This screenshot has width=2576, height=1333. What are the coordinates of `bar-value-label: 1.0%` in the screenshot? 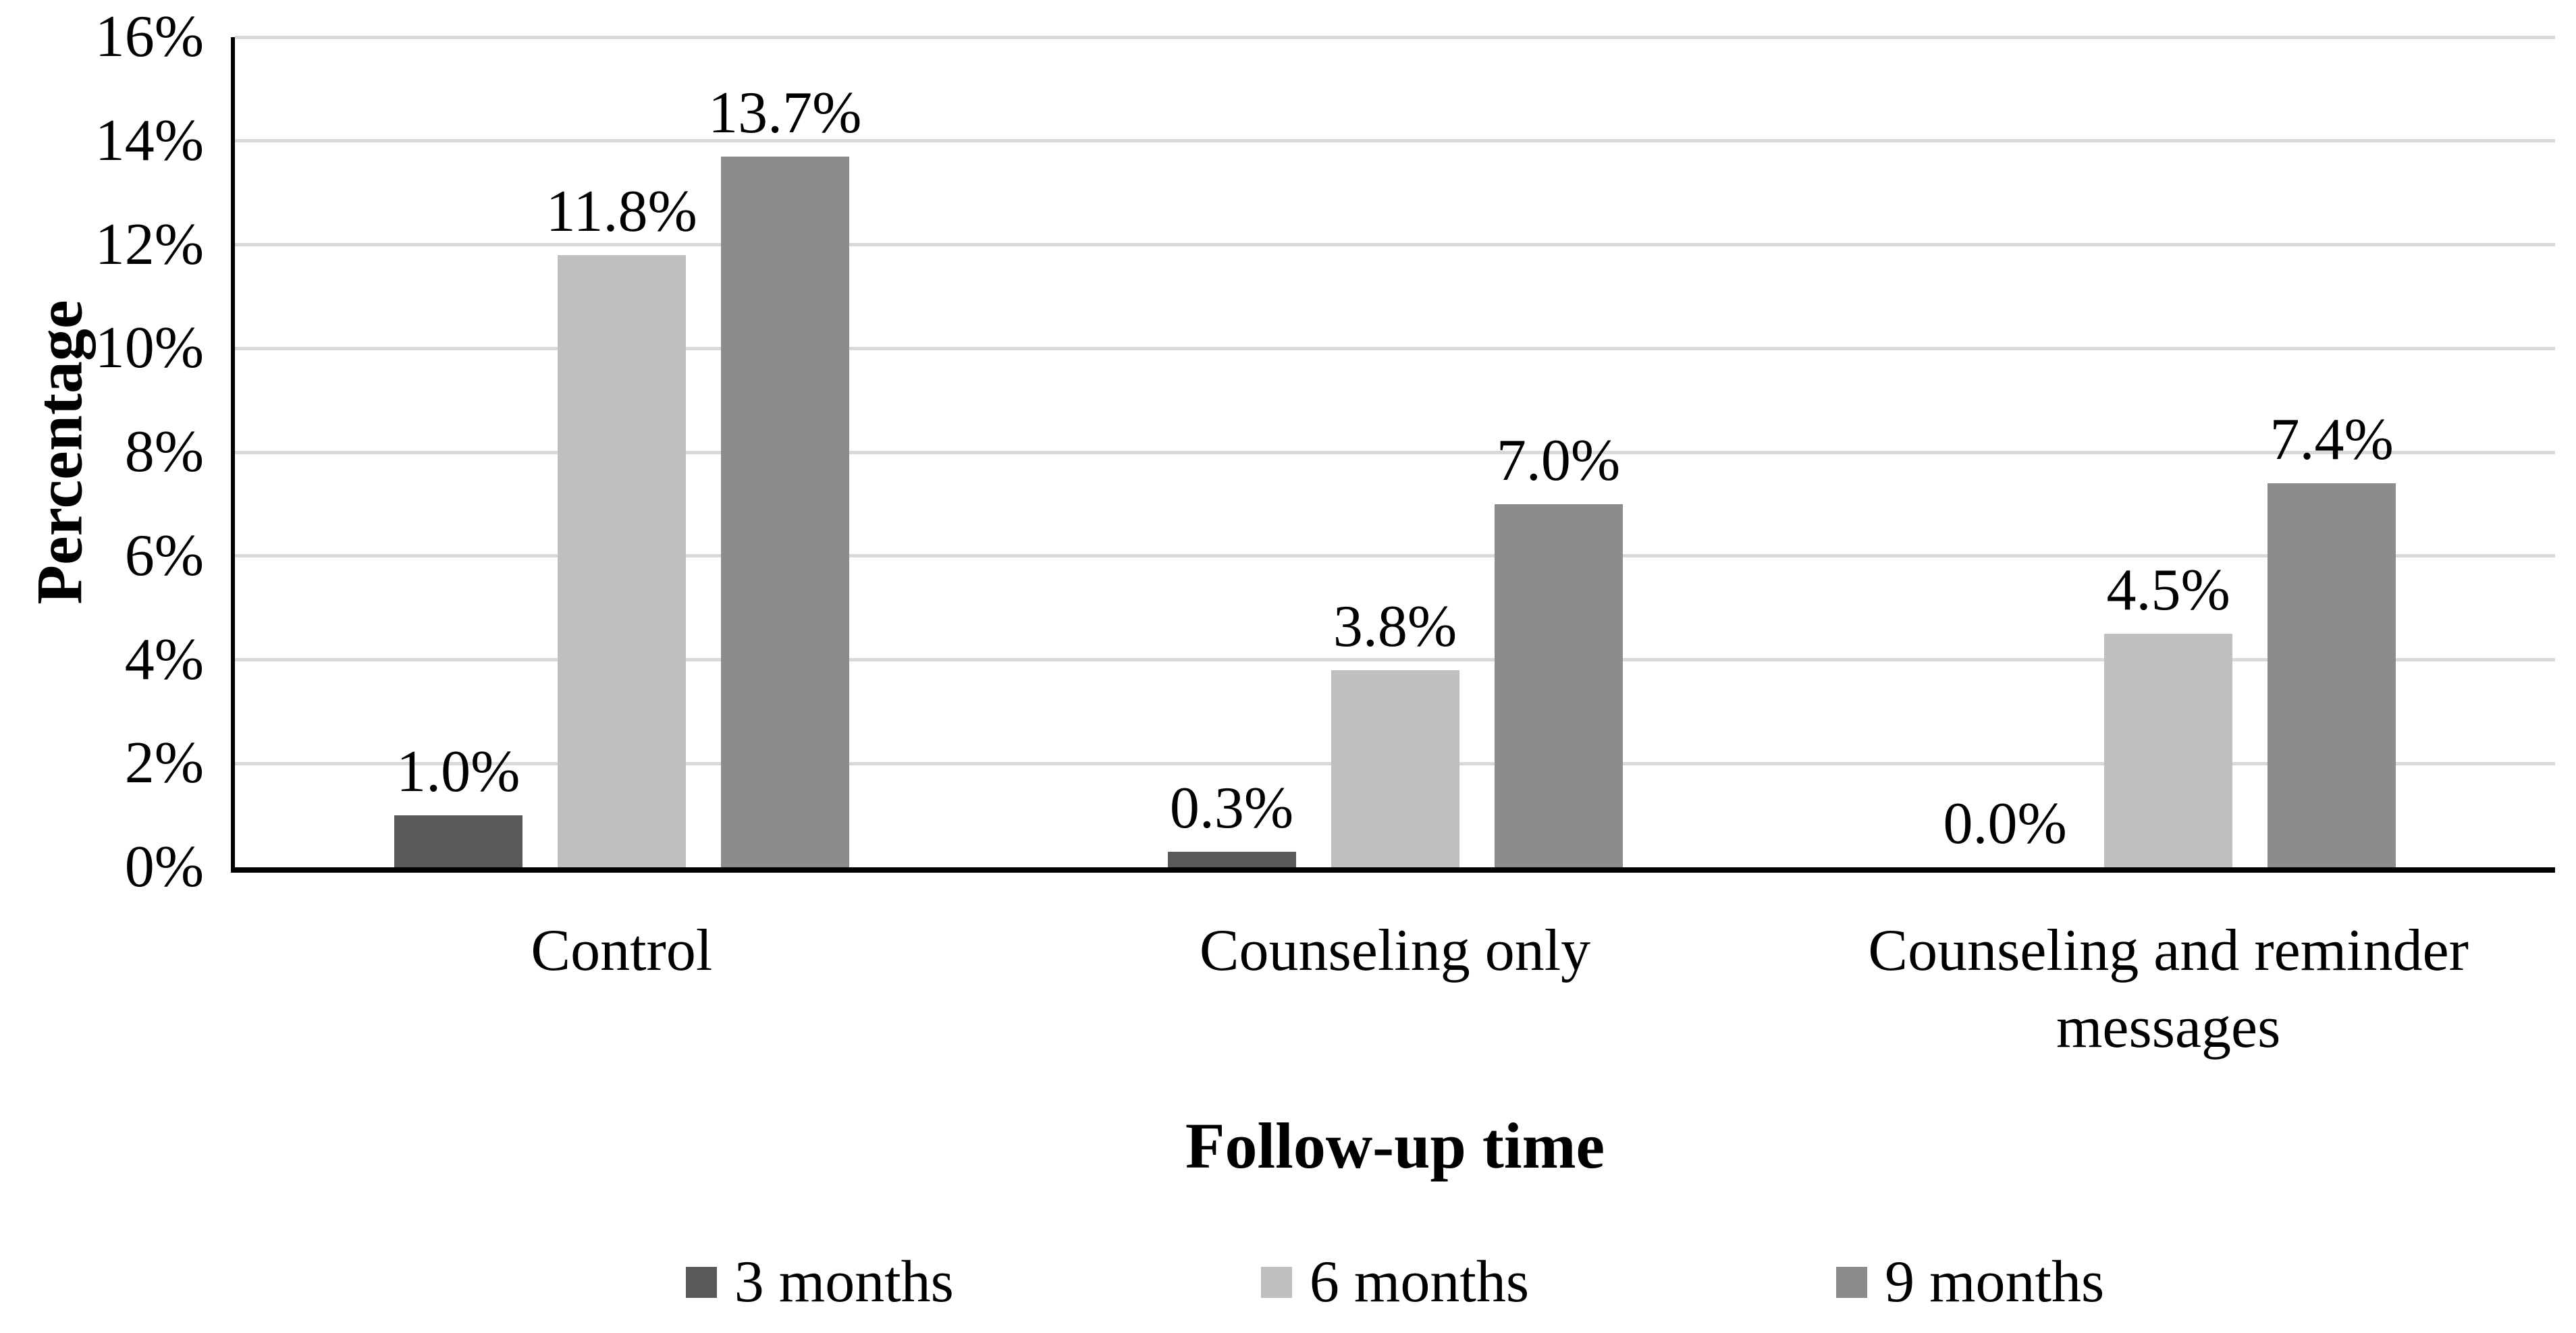 It's located at (458, 772).